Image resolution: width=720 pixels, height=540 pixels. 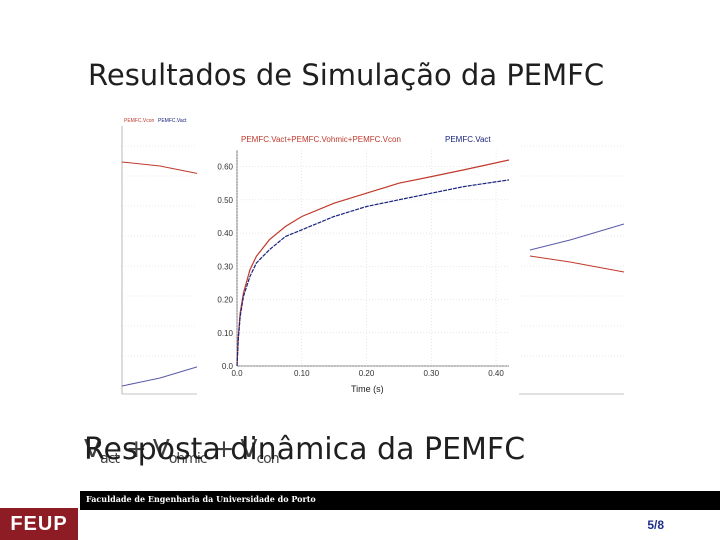 I want to click on x-axis-label: Time (s), so click(x=367, y=389).